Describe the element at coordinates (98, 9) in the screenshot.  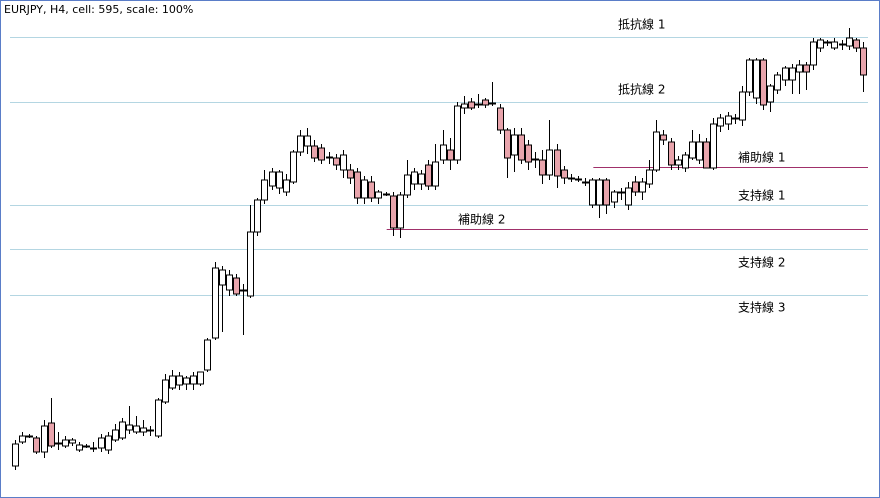
I see `chart-title: EURJPY, H4, cell: 595, scale: 100%` at that location.